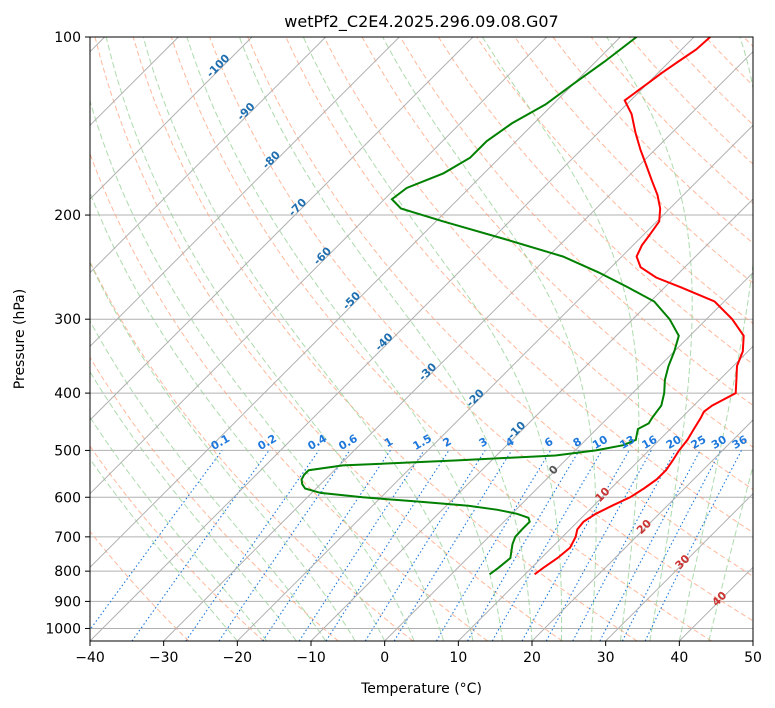 Image resolution: width=775 pixels, height=708 pixels. What do you see at coordinates (67, 538) in the screenshot?
I see `y-tick-label: 700` at bounding box center [67, 538].